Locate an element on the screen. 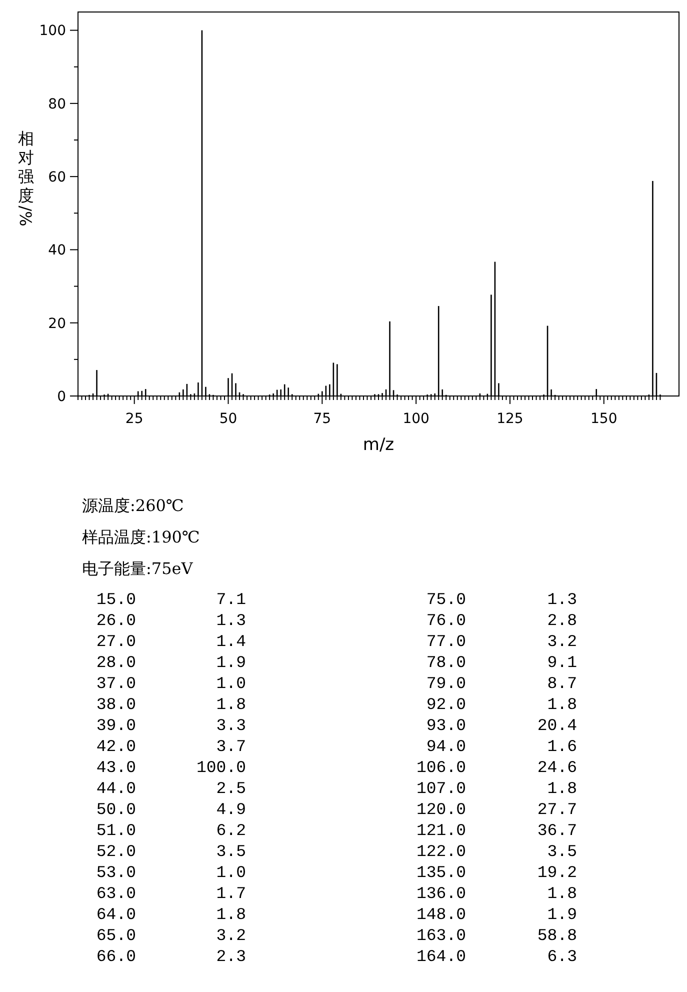 This screenshot has height=992, width=687. text: 66.0 is located at coordinates (116, 956).